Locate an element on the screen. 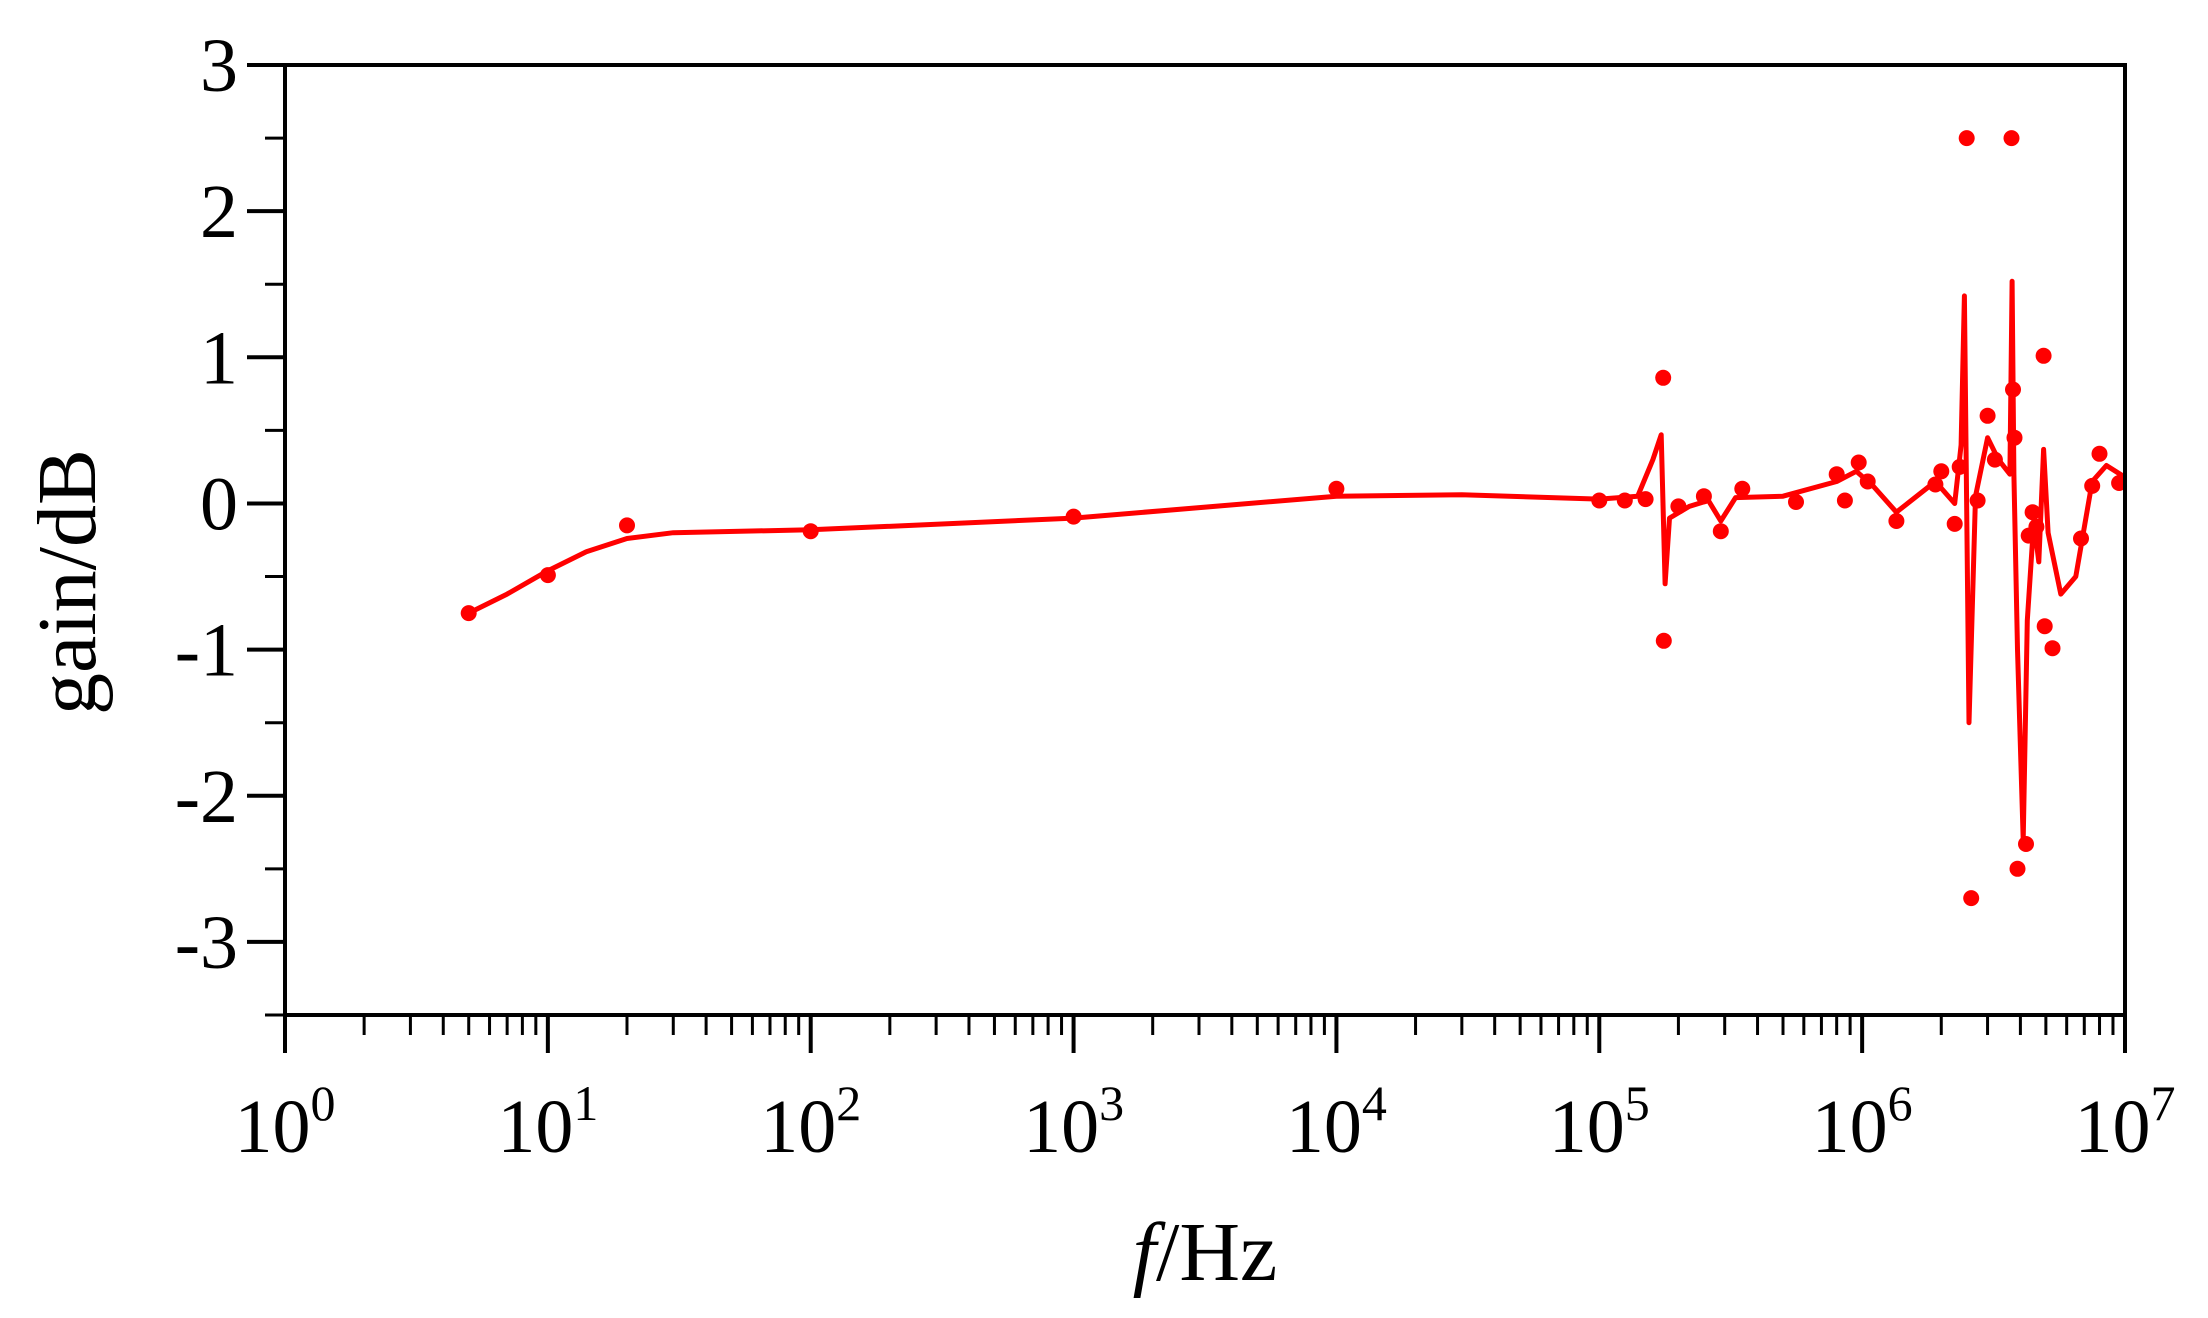 This screenshot has width=2208, height=1318. x-tick-exponent: 3 is located at coordinates (1111, 1103).